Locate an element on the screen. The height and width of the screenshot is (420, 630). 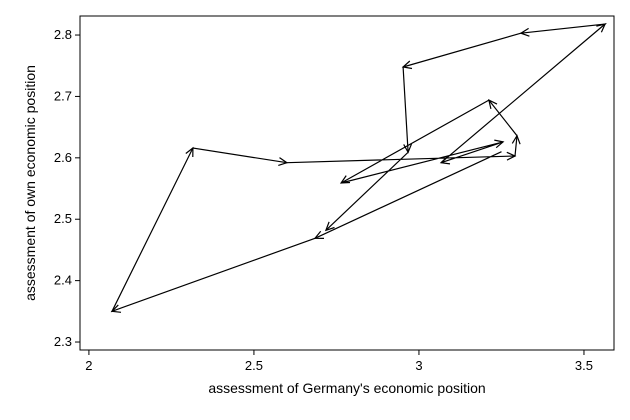
x-tick-label: 3 is located at coordinates (418, 365).